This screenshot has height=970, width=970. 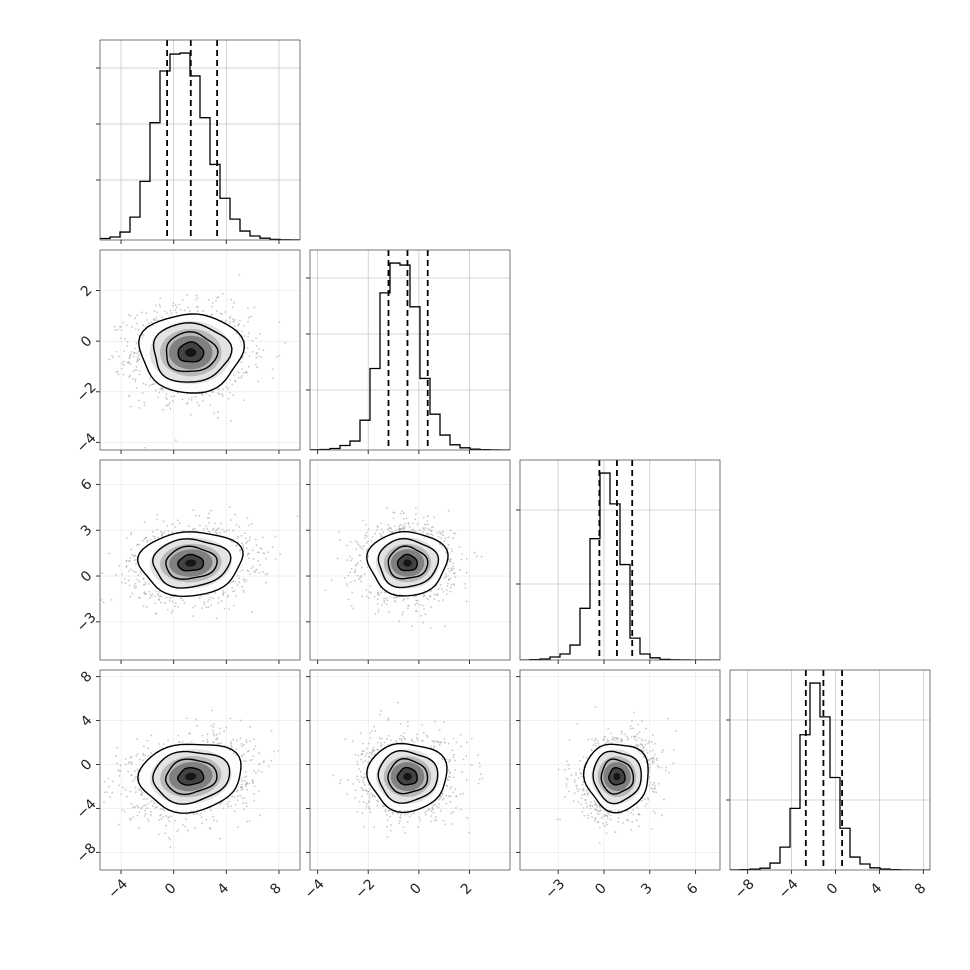 I want to click on density-fill, so click(x=407, y=563).